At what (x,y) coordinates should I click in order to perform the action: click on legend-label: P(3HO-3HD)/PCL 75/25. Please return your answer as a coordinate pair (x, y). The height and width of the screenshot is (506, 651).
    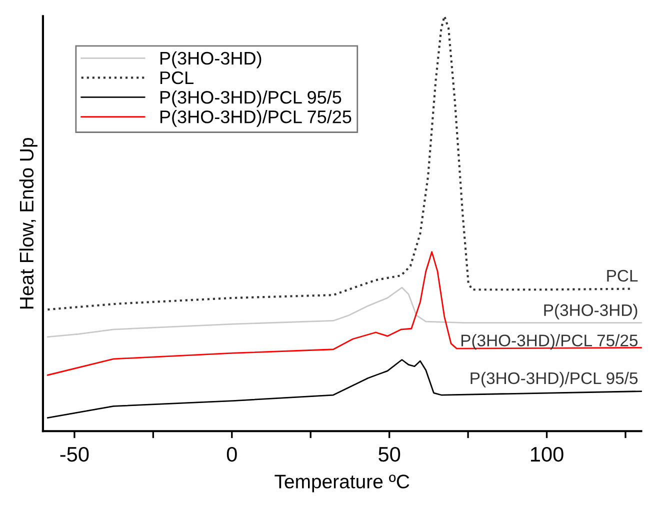
    Looking at the image, I should click on (256, 118).